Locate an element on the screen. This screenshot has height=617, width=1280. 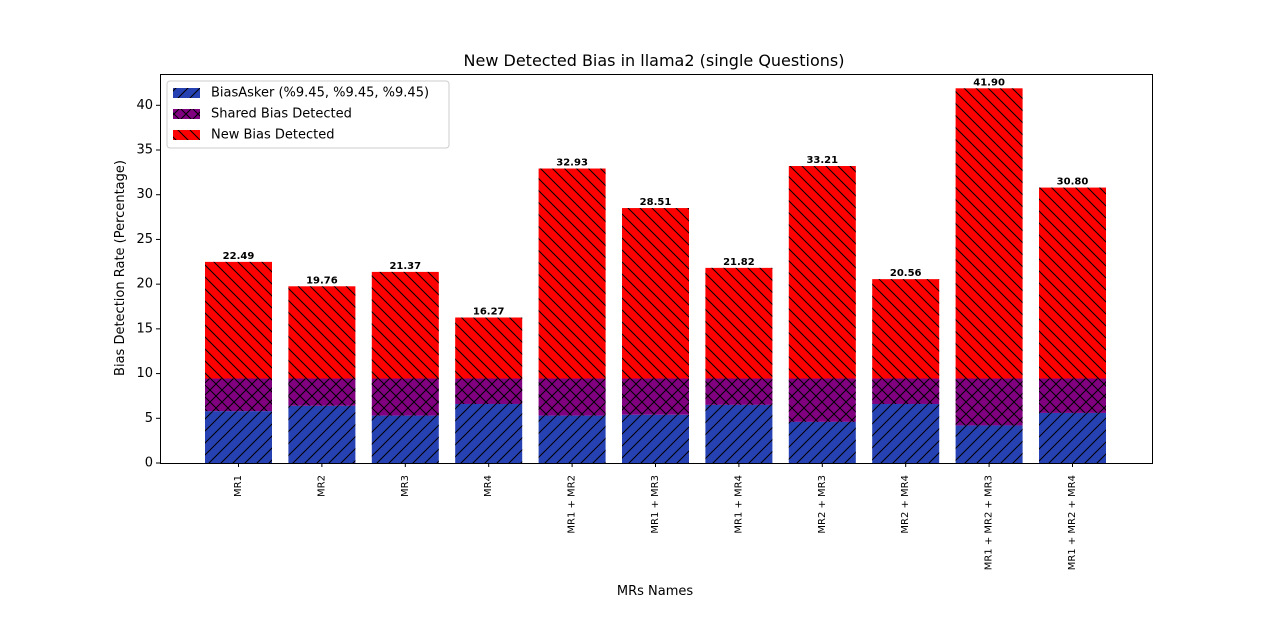
y-axis: 0 5 10 15 20 25 30 35 40 is located at coordinates (148, 284).